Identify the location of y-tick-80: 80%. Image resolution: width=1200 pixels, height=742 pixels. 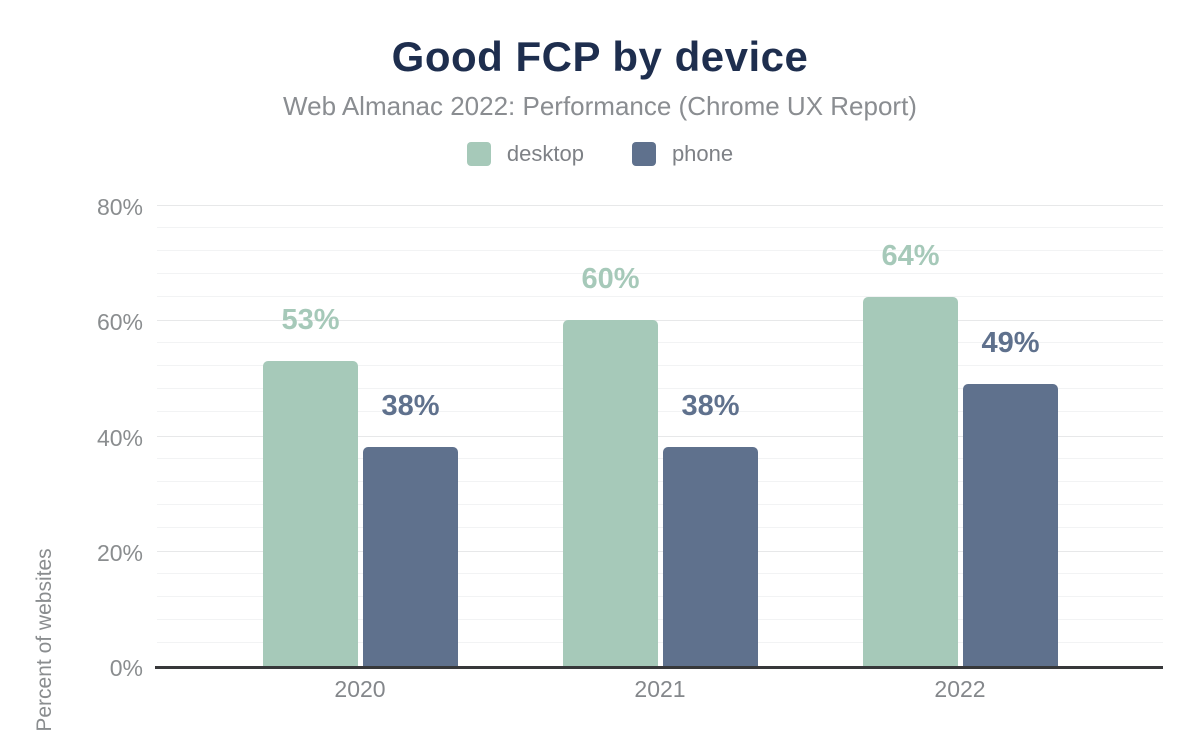
(119, 207).